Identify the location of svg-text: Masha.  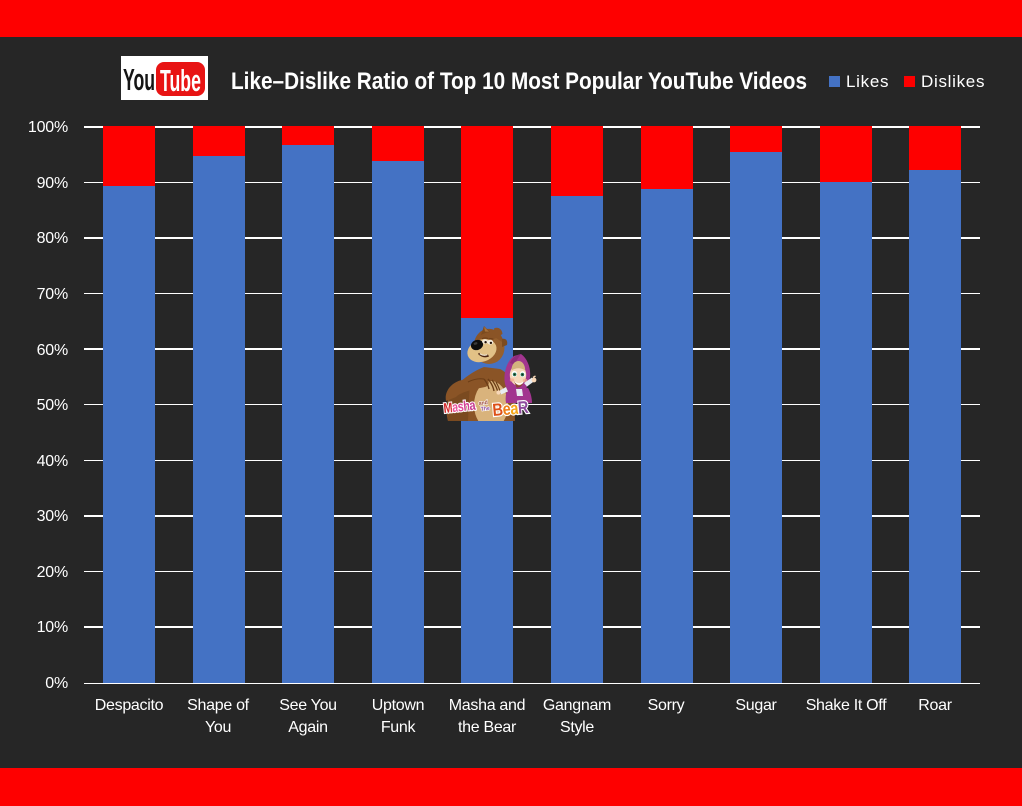
(460, 406).